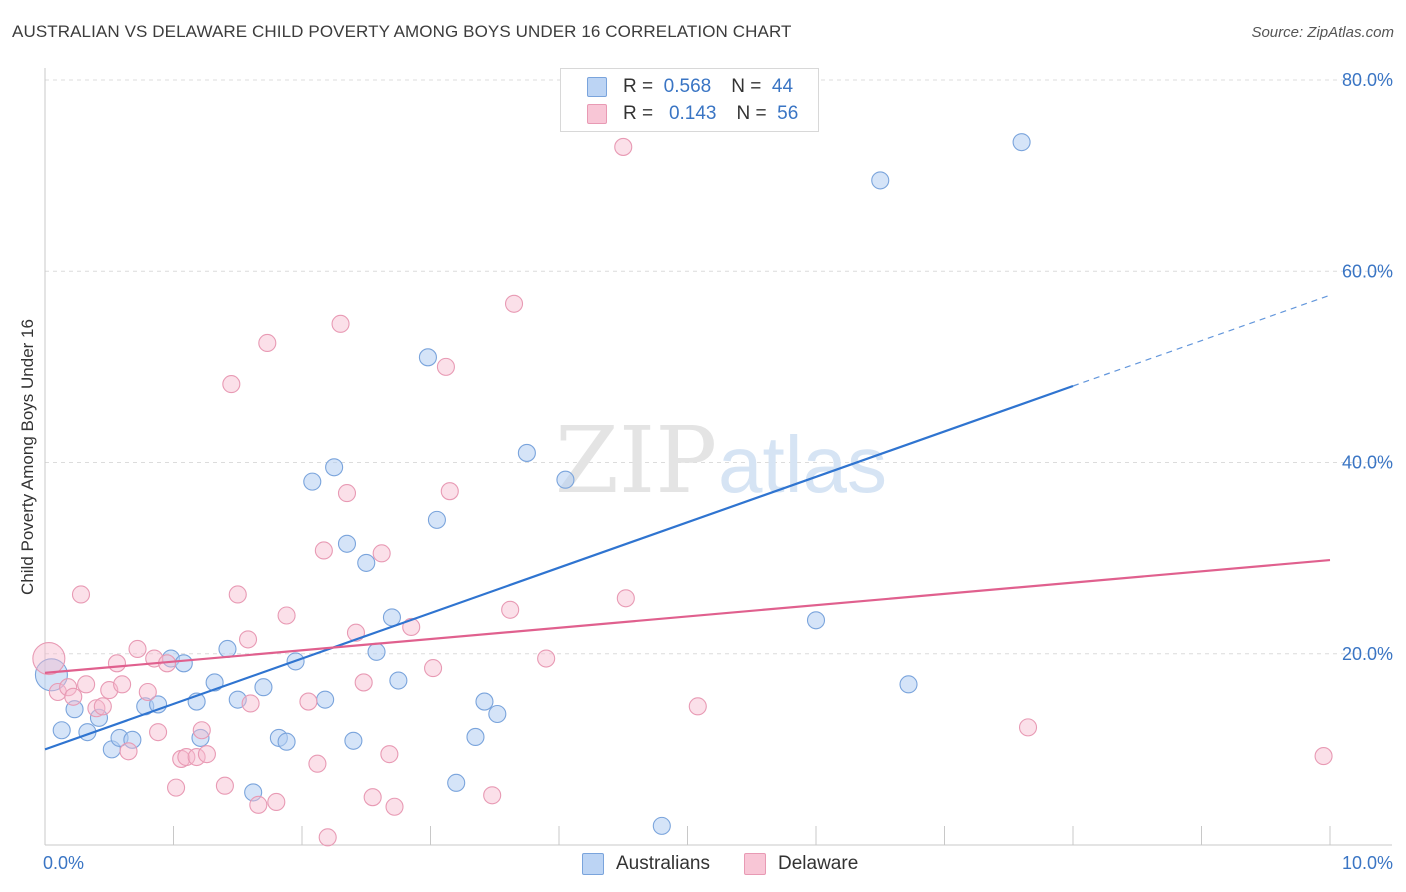 Image resolution: width=1406 pixels, height=892 pixels. I want to click on legend-n-value: 44, so click(782, 86).